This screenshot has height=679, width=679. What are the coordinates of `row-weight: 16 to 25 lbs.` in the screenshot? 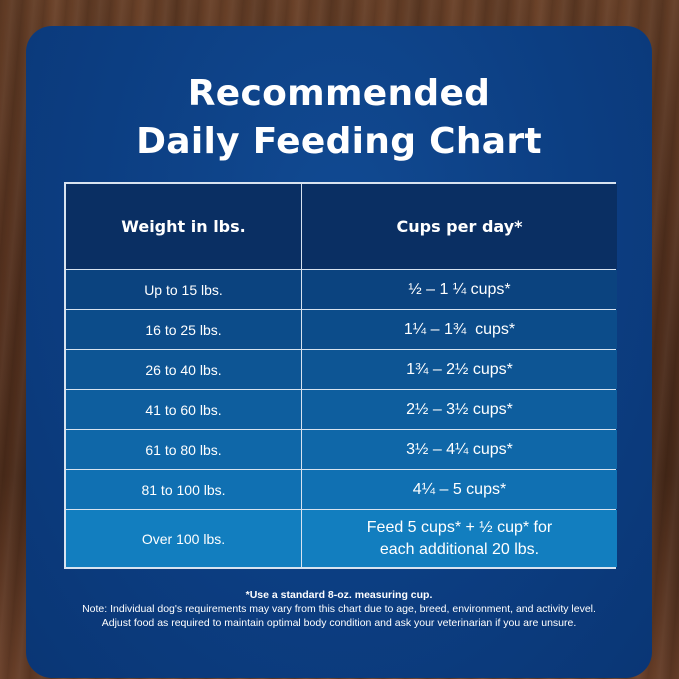 It's located at (183, 329).